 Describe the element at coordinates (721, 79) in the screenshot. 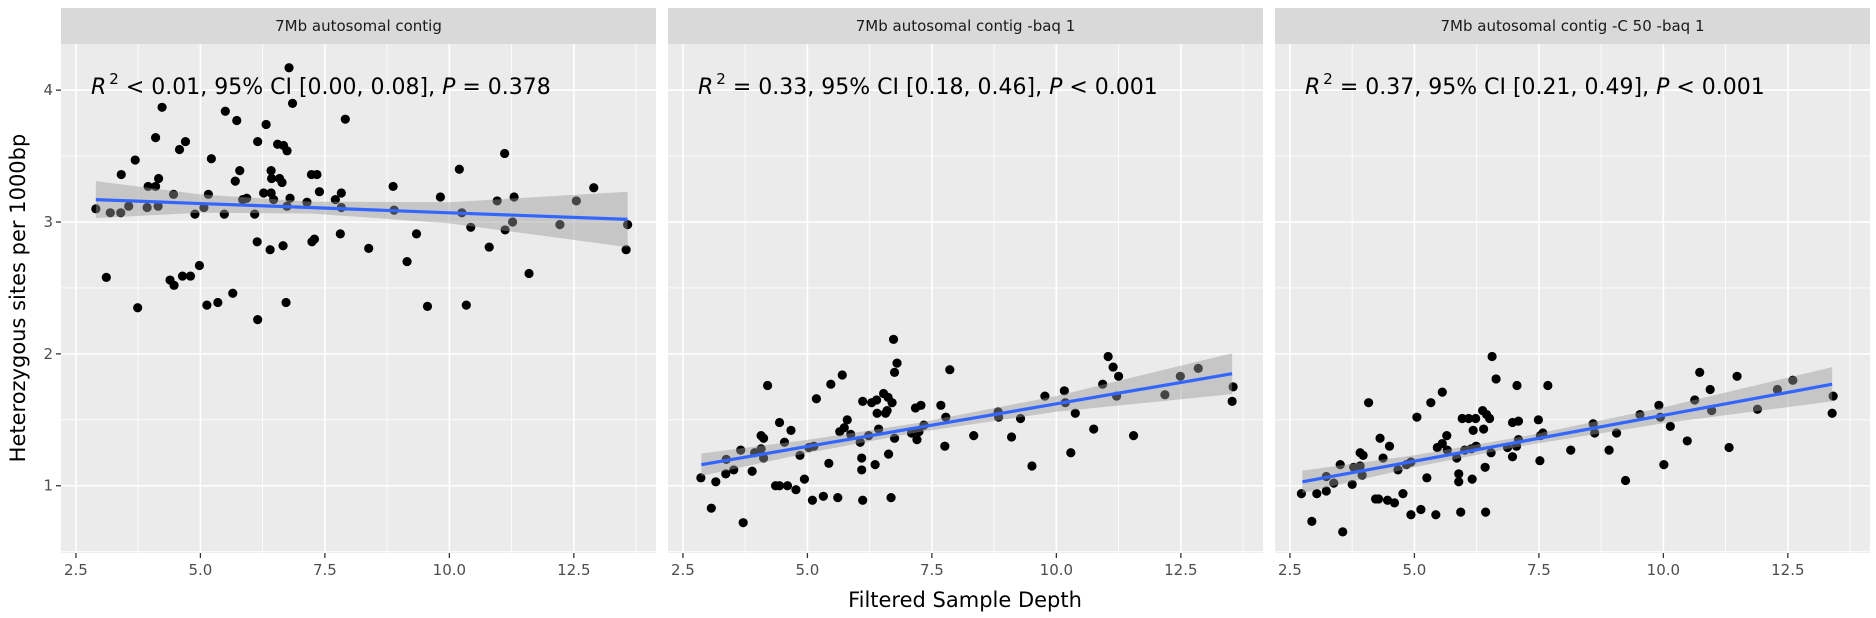

I see `r-superscript: 2` at that location.